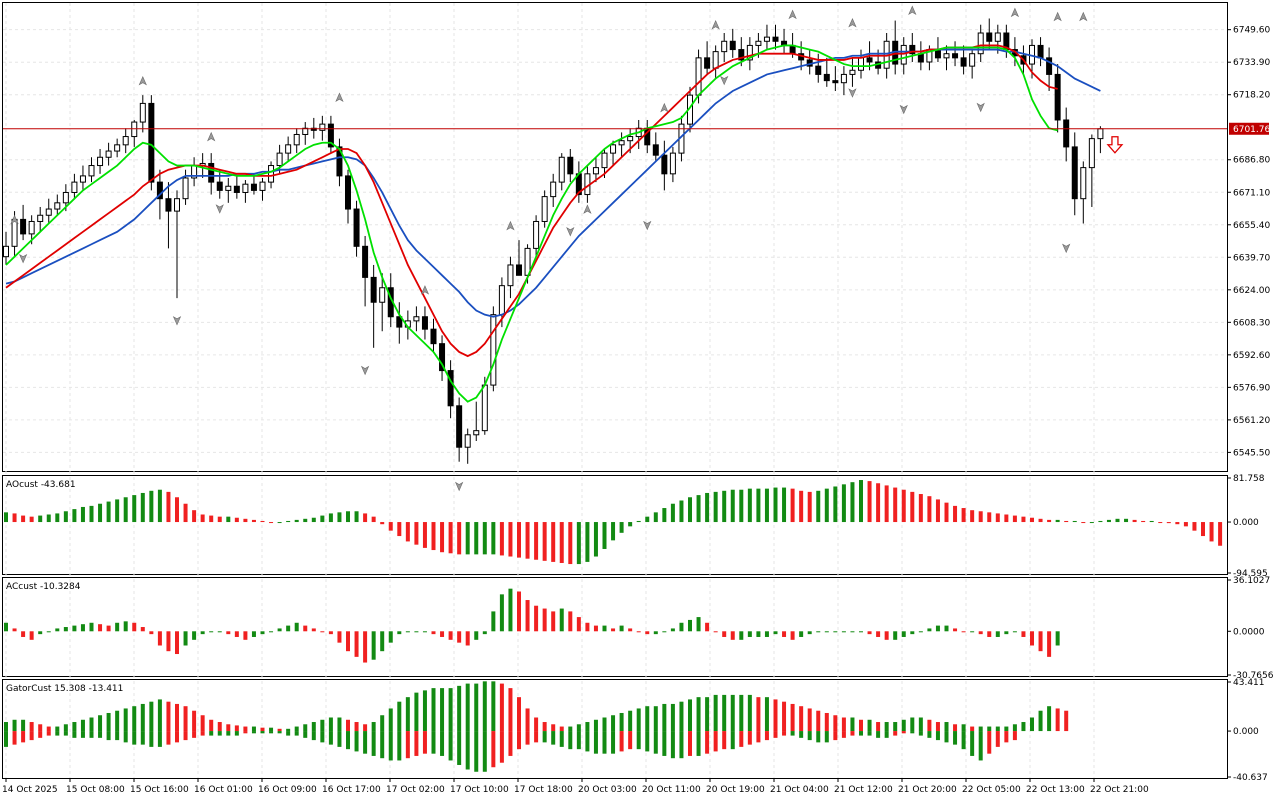  Describe the element at coordinates (615, 525) in the screenshot. I see `ao-panel-frame` at that location.